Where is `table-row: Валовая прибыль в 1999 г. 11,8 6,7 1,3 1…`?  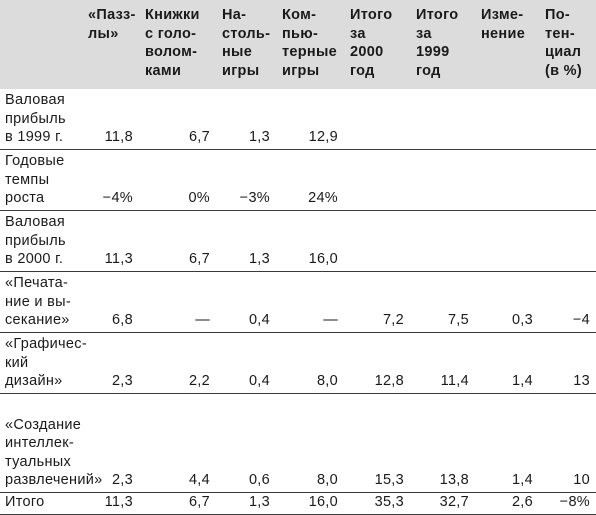 table-row: Валовая прибыль в 1999 г. 11,8 6,7 1,3 1… is located at coordinates (298, 119).